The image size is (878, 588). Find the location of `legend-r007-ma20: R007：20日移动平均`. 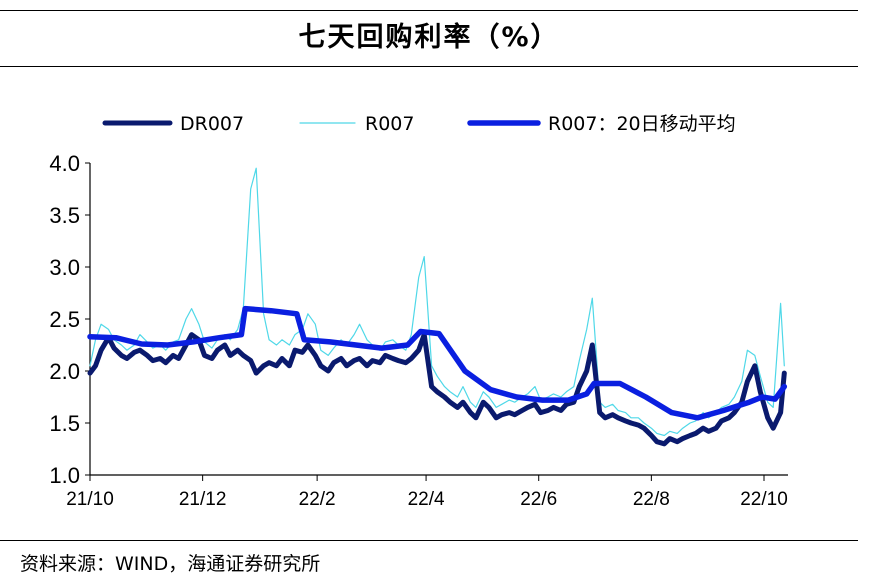

legend-r007-ma20: R007：20日移动平均 is located at coordinates (601, 124).